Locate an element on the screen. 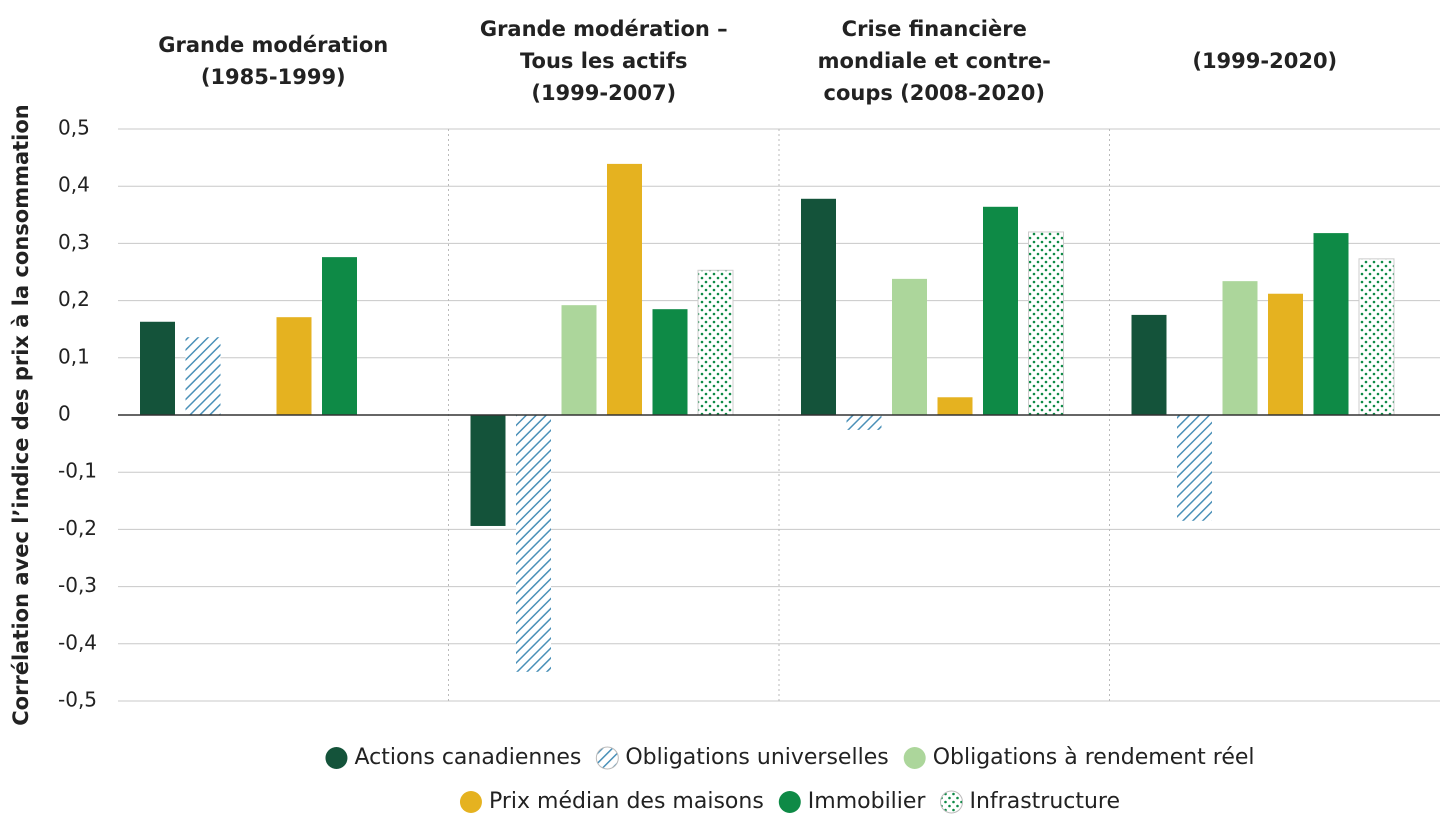  legend-item: Obligations à rendement réel is located at coordinates (1079, 757).